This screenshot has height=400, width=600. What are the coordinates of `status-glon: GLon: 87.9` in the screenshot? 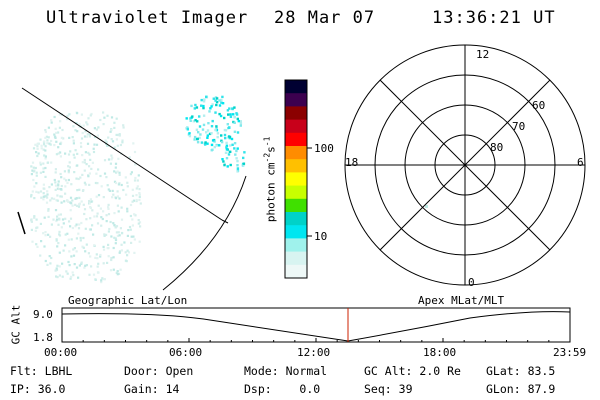 It's located at (521, 389).